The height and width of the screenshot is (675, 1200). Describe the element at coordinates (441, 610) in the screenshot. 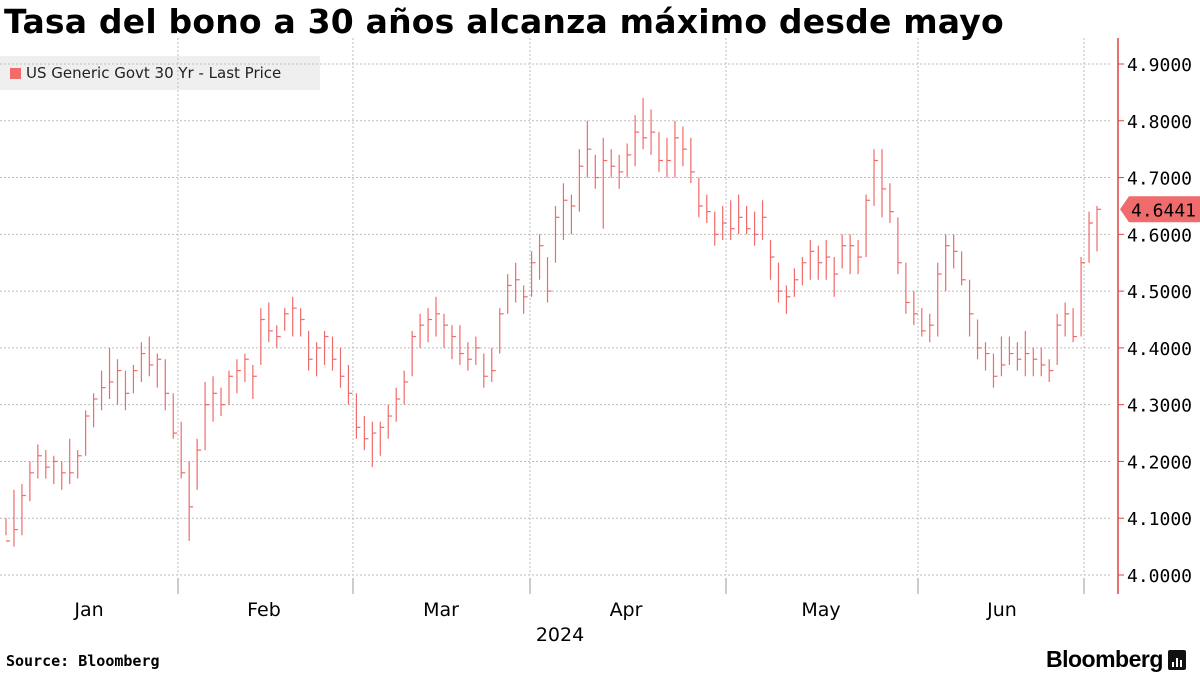

I see `x-tick-label: Mar` at that location.